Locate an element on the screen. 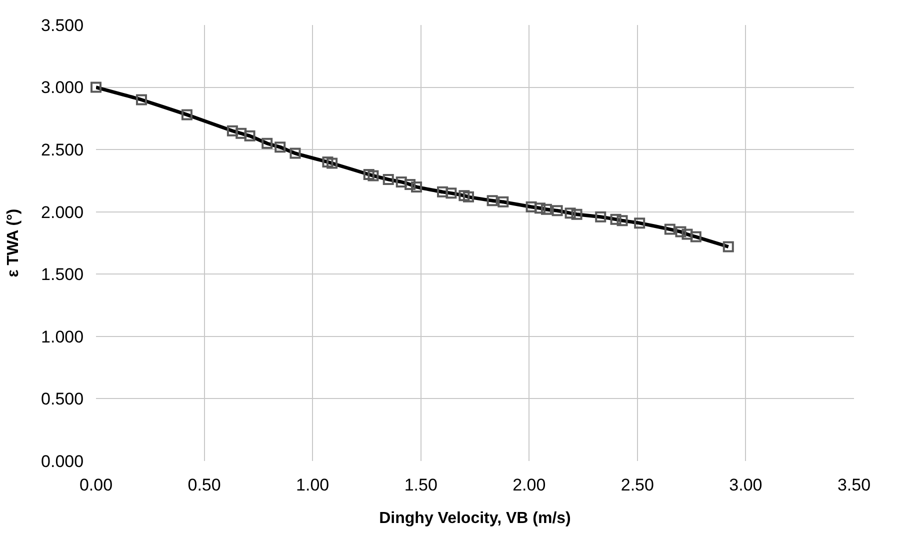 Image resolution: width=909 pixels, height=536 pixels. y-tick-label: 1.000 is located at coordinates (62, 336).